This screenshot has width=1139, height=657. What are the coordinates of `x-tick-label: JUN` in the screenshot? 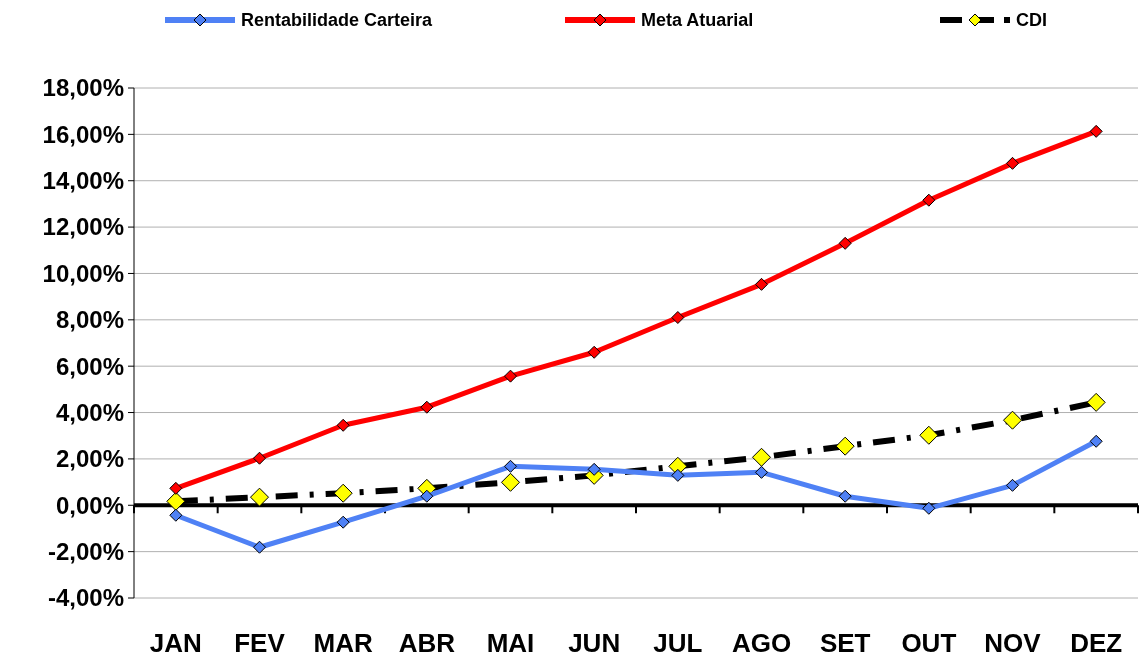 It's located at (594, 642).